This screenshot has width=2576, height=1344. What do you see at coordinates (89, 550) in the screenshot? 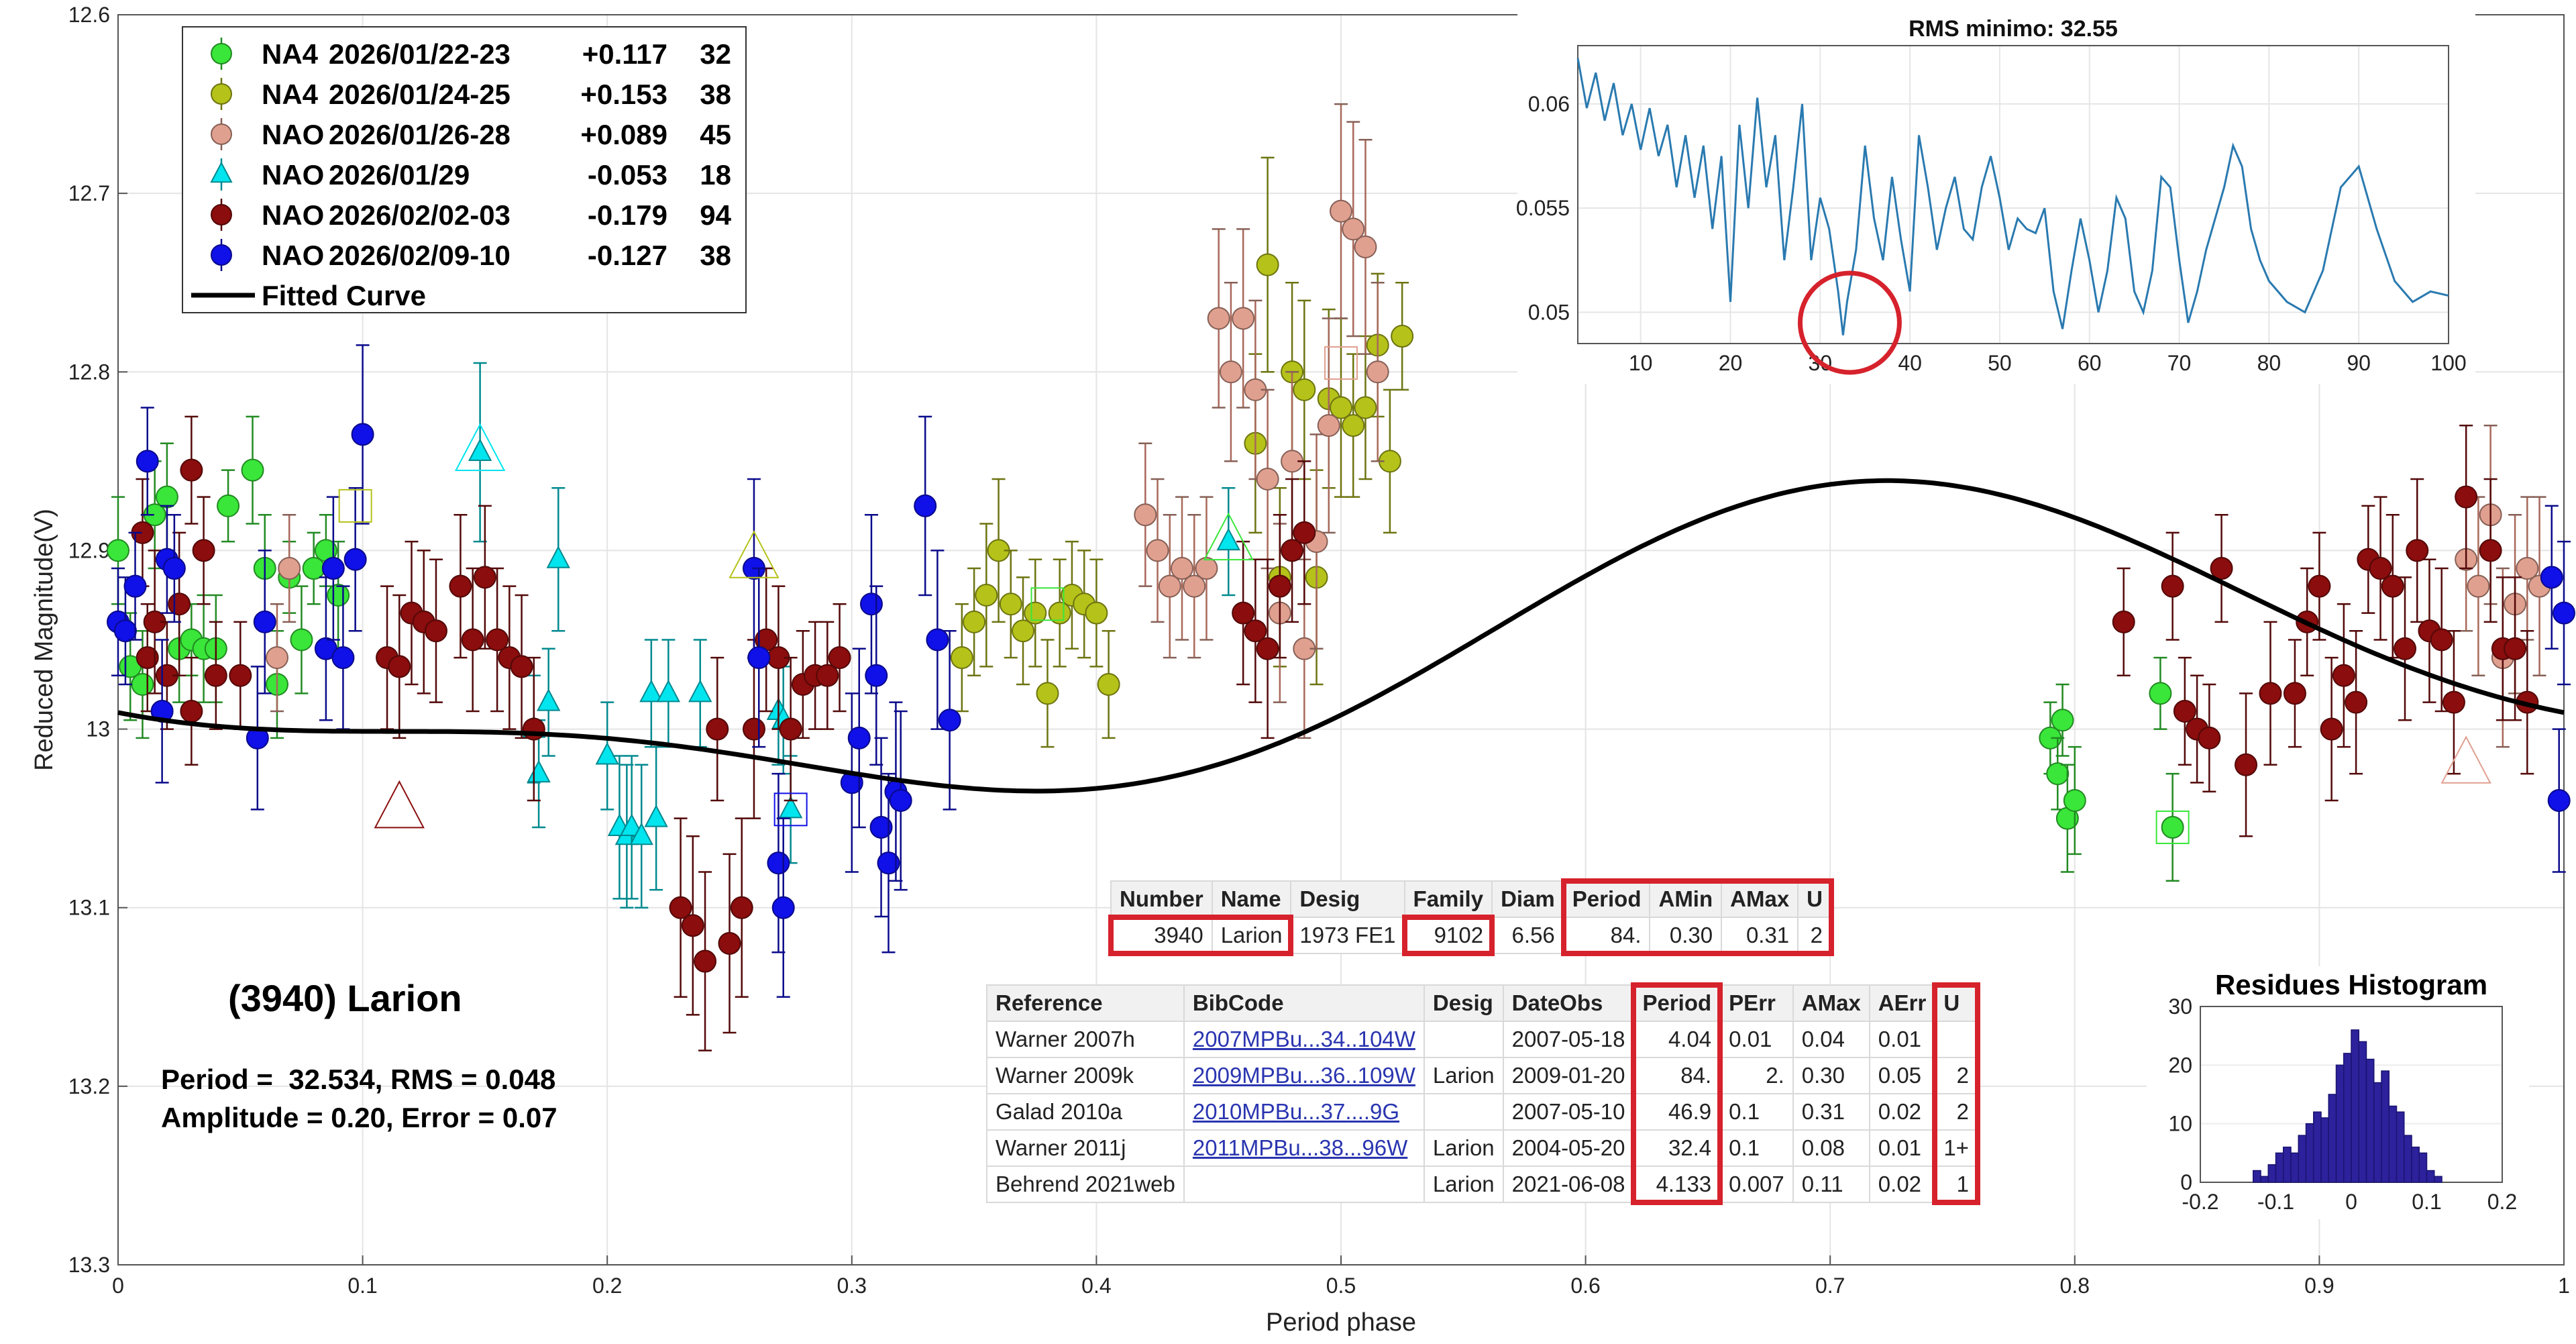
I see `y-tick-label: 12.9` at bounding box center [89, 550].